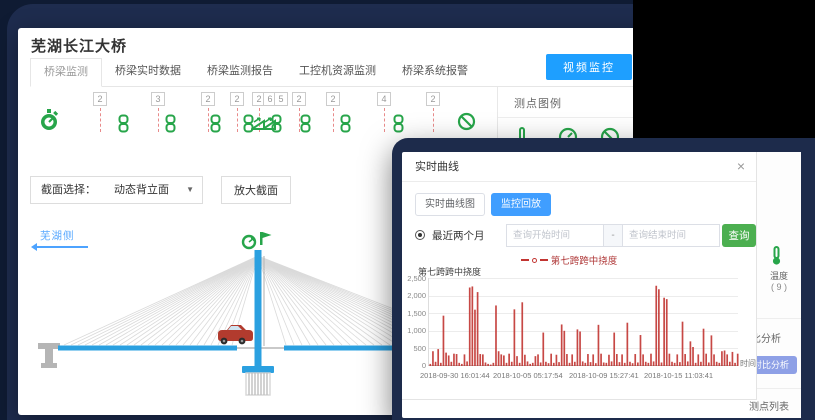 The height and width of the screenshot is (420, 815). What do you see at coordinates (437, 167) in the screenshot?
I see `dialog-title: 实时曲线` at bounding box center [437, 167].